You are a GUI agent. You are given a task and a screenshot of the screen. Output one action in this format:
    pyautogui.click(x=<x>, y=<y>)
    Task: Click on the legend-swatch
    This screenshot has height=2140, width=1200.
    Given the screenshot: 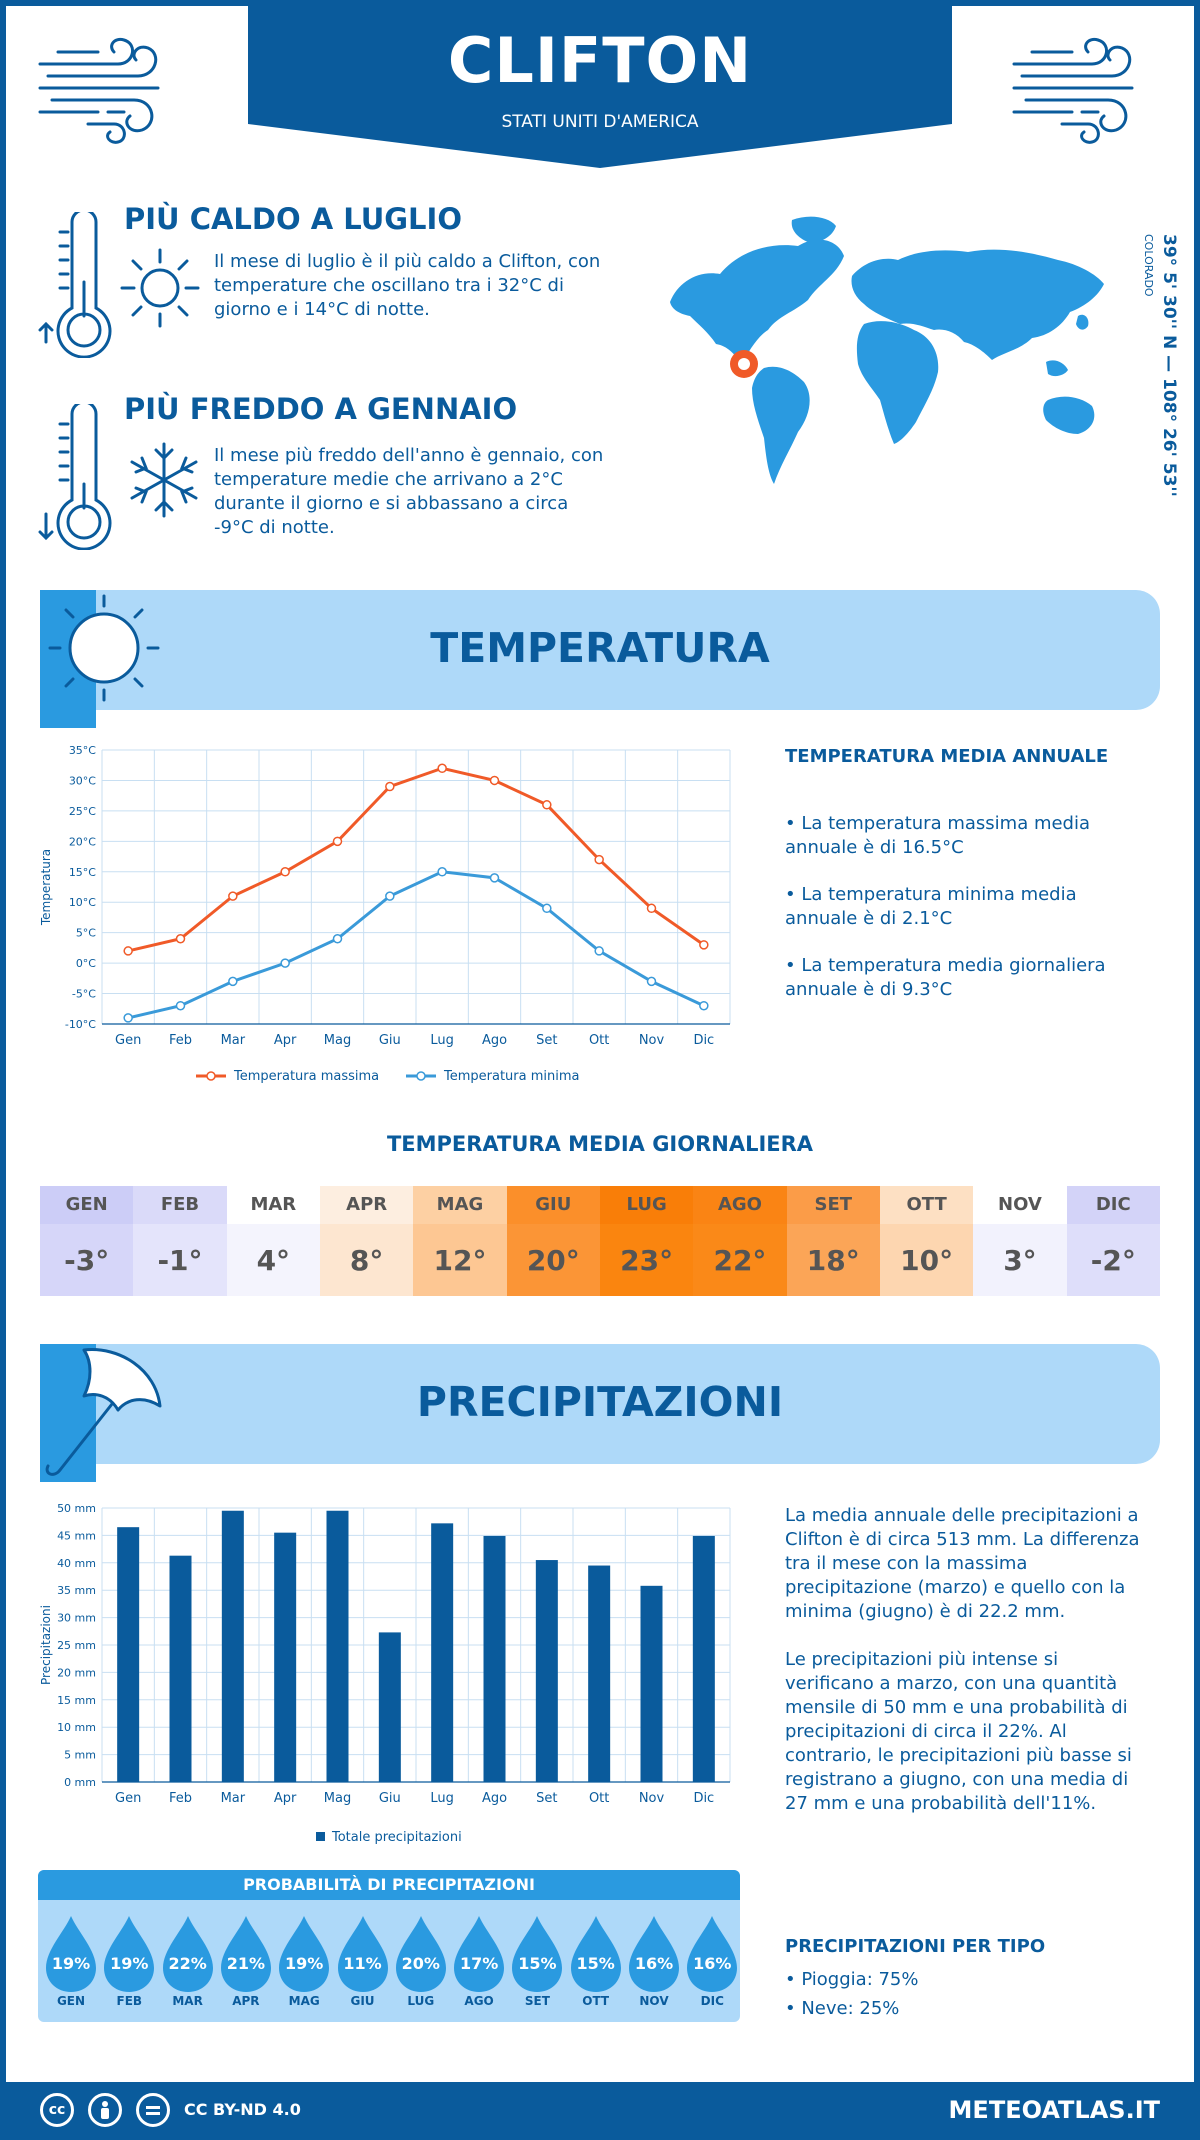 What is the action you would take?
    pyautogui.click(x=320, y=1836)
    